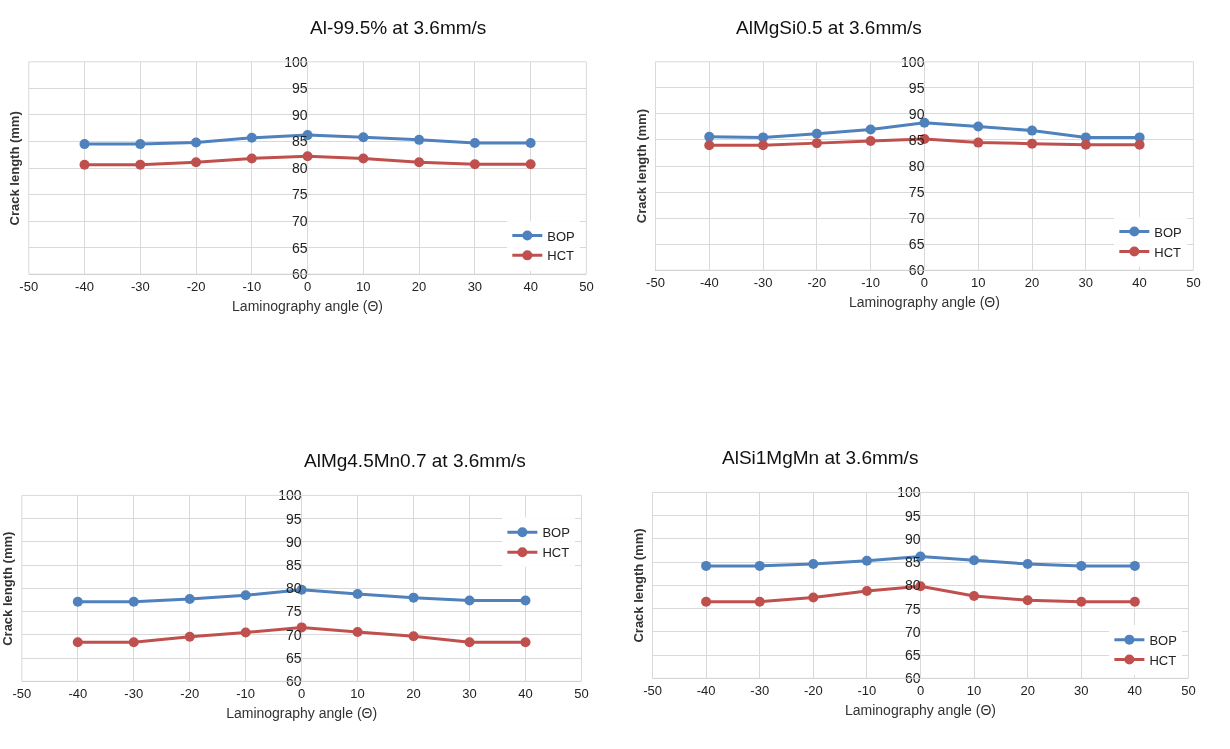 This screenshot has height=749, width=1230. Describe the element at coordinates (415, 460) in the screenshot. I see `chart-title: AlMg4.5Mn0.7 at 3.6mm/s` at that location.